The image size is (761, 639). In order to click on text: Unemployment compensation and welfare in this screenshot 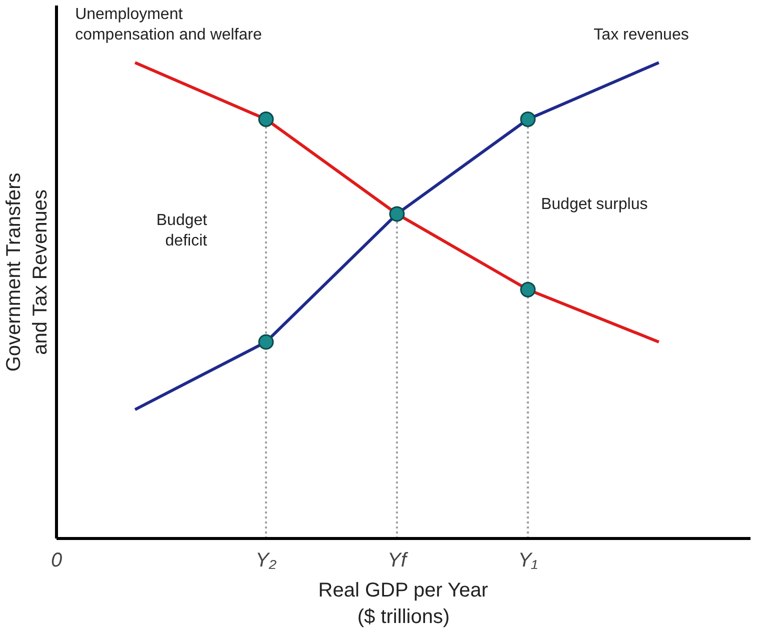, I will do `click(168, 25)`.